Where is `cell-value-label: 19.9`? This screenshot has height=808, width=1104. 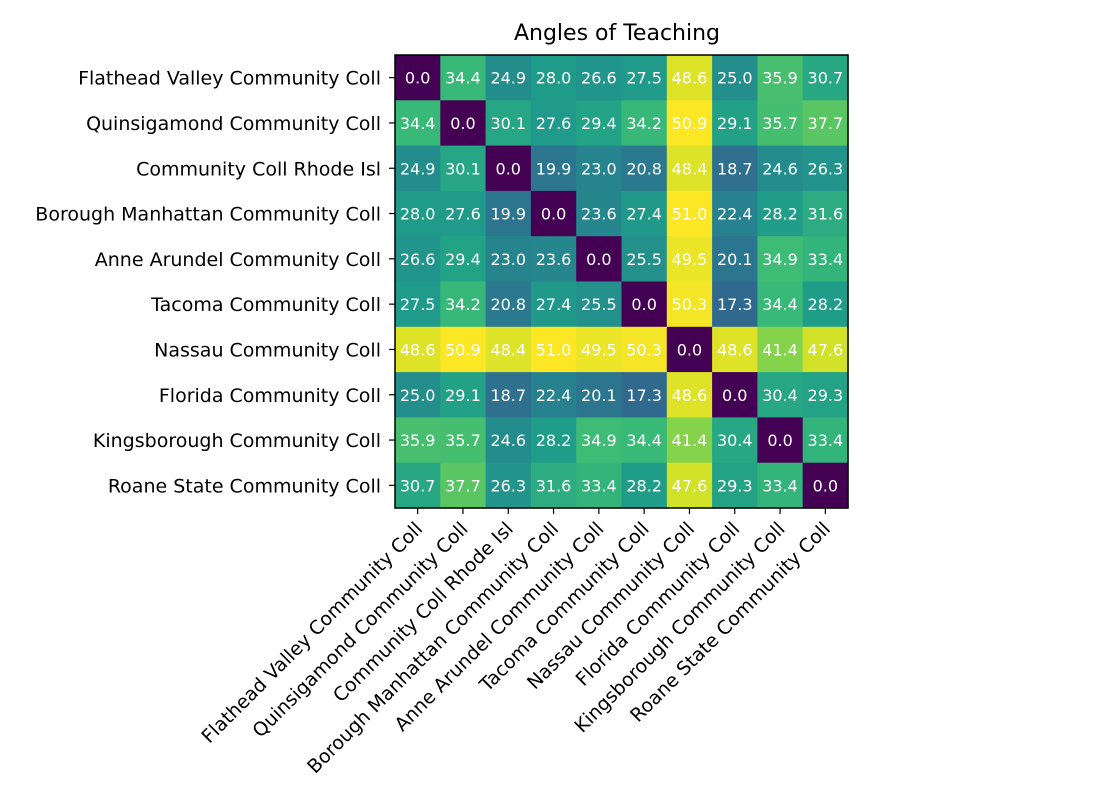 cell-value-label: 19.9 is located at coordinates (554, 168).